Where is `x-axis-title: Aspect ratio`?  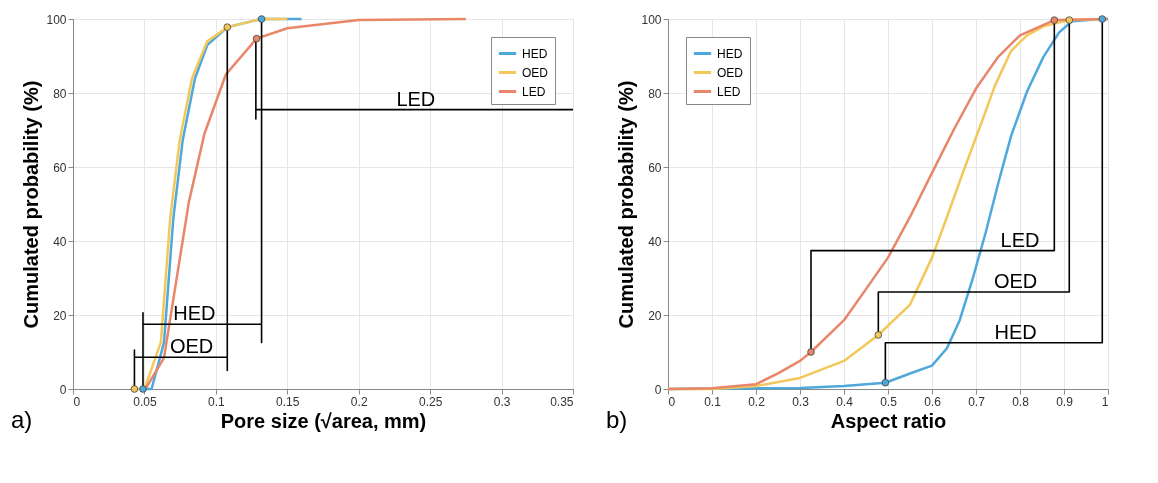
x-axis-title: Aspect ratio is located at coordinates (888, 420).